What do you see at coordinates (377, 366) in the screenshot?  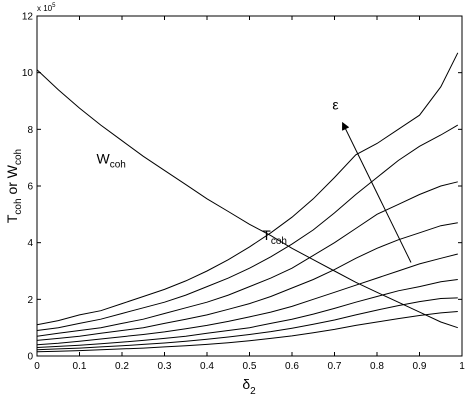 I see `x-tick-label: 0.8` at bounding box center [377, 366].